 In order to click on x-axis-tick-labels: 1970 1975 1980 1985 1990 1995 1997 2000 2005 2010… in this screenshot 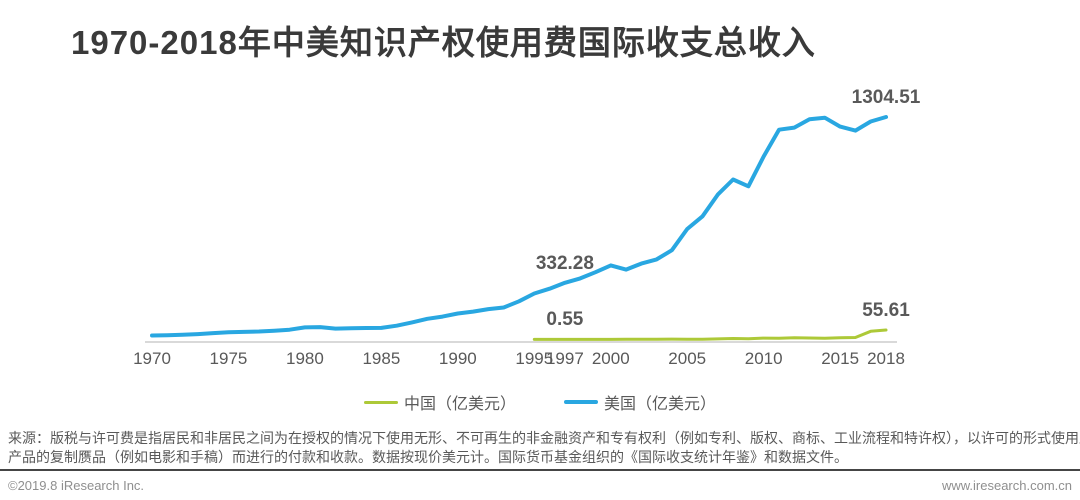, I will do `click(540, 361)`.